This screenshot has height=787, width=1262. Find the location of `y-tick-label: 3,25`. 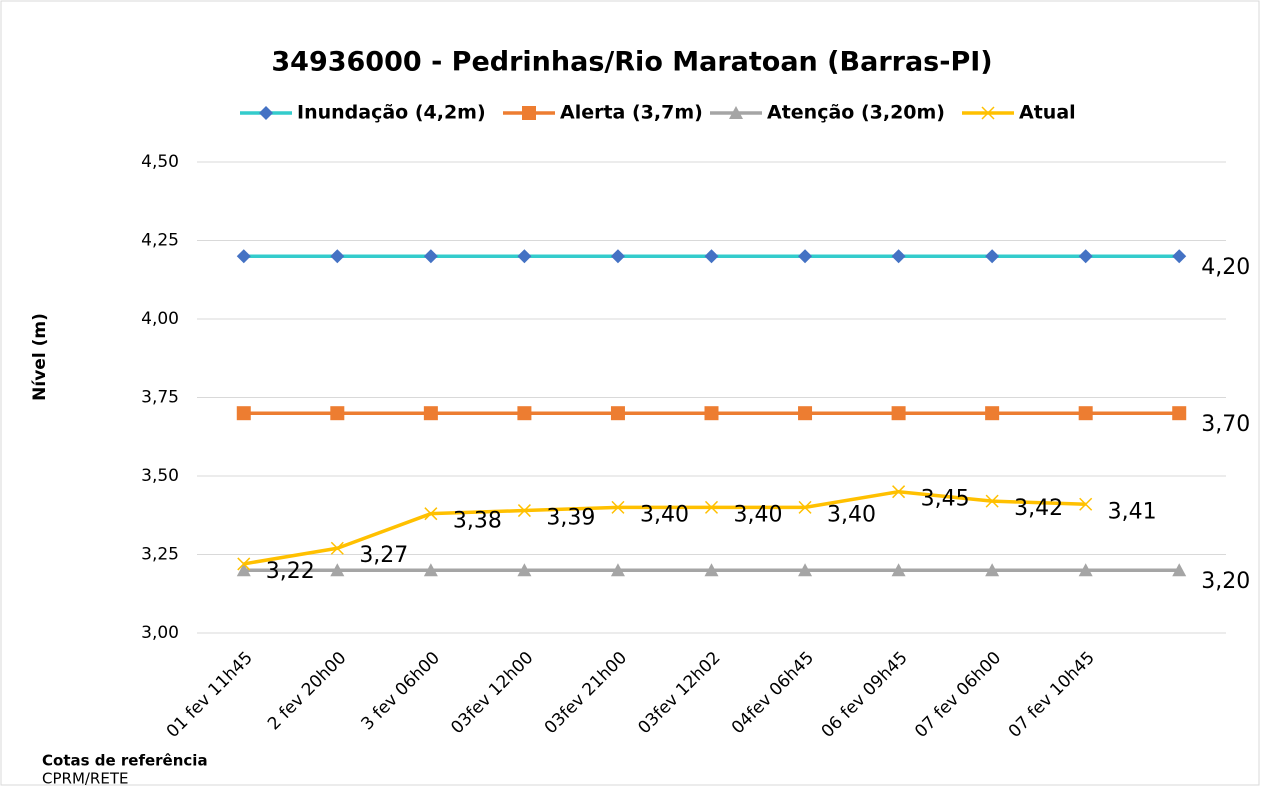

y-tick-label: 3,25 is located at coordinates (160, 555).